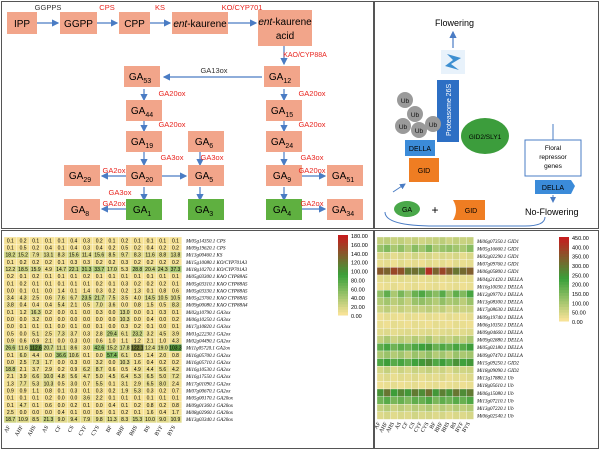 Image resolution: width=600 pixels, height=450 pixels. I want to click on cell-r15-c12, so click(463, 354).